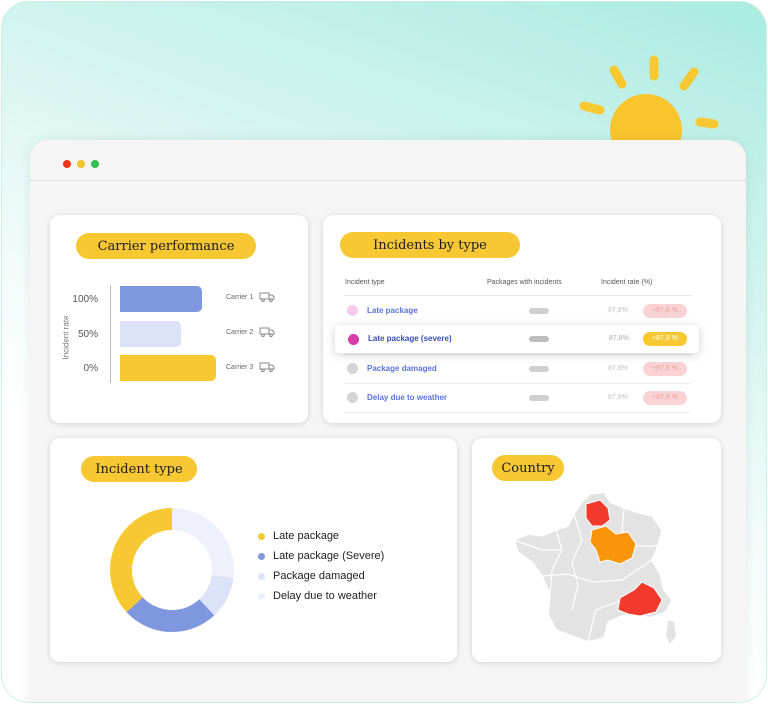 The height and width of the screenshot is (704, 768). Describe the element at coordinates (613, 545) in the screenshot. I see `centre-val-de-loire-region` at that location.